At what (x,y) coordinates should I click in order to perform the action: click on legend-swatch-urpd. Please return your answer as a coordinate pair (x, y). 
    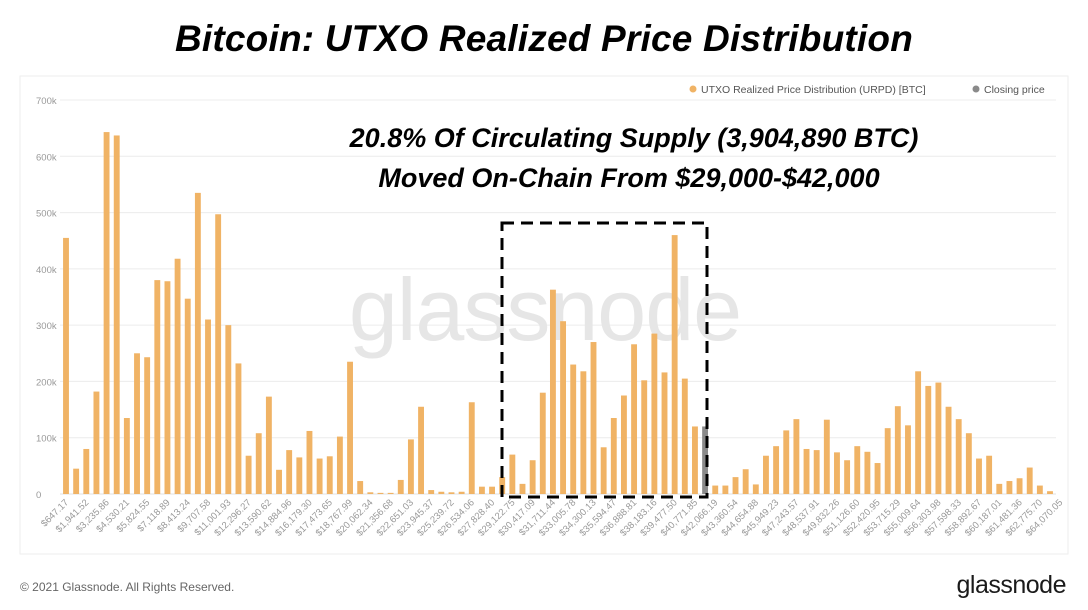
    Looking at the image, I should click on (693, 89).